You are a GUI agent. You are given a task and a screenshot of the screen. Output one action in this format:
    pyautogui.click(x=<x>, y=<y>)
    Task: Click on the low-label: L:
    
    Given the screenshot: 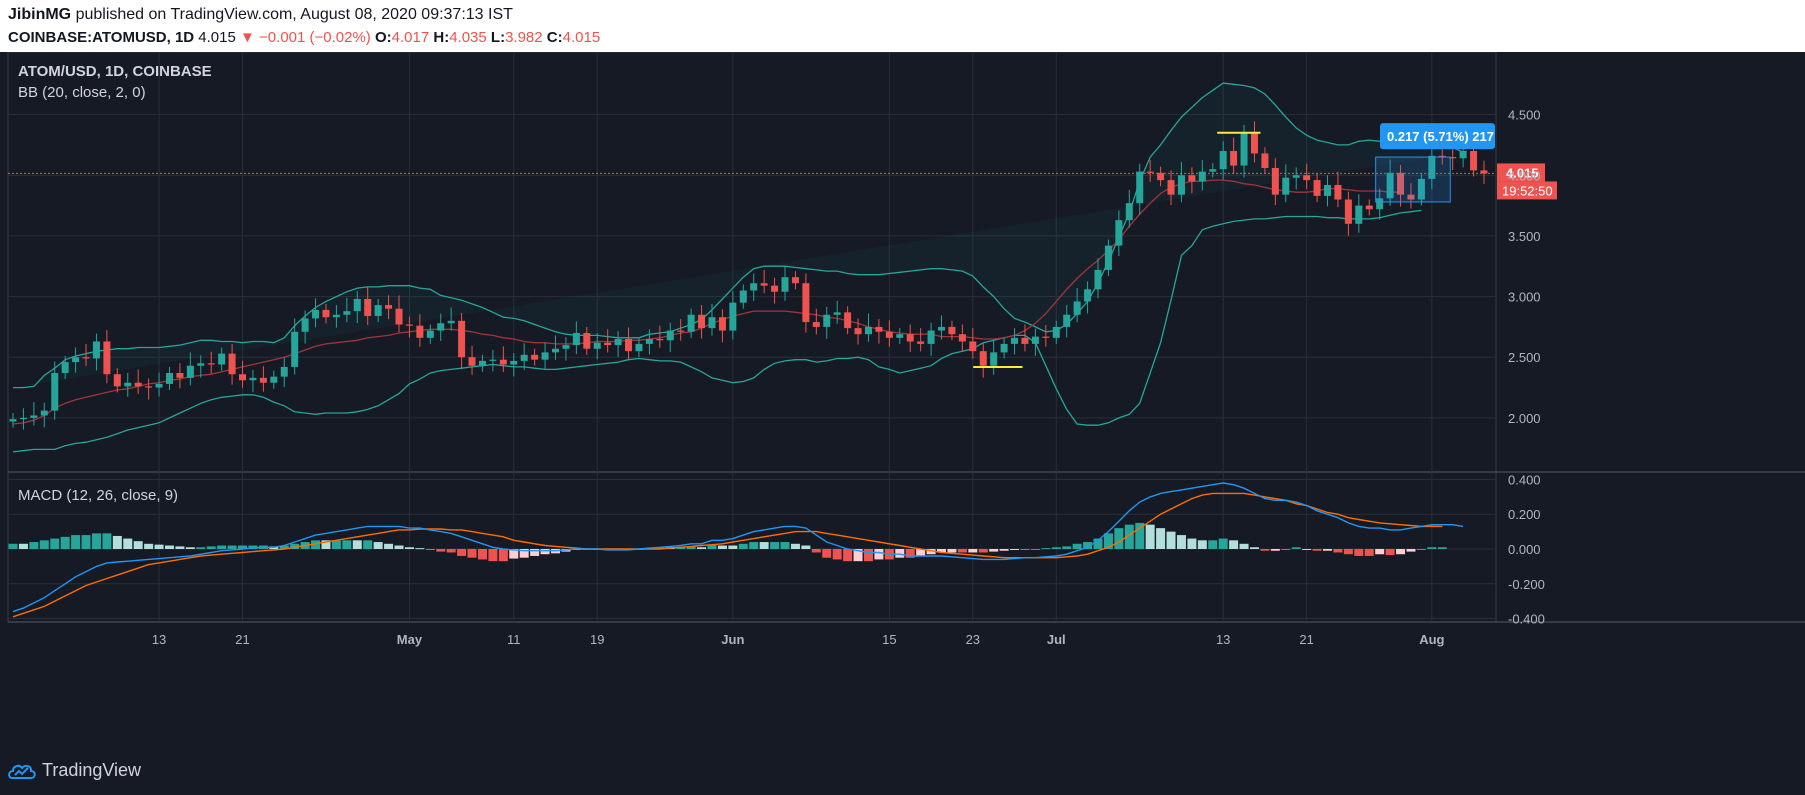 What is the action you would take?
    pyautogui.click(x=498, y=37)
    